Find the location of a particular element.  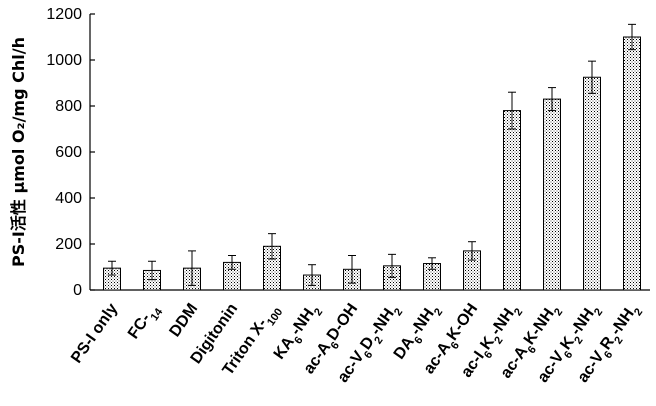

y-tick-label: 0 is located at coordinates (77, 290).